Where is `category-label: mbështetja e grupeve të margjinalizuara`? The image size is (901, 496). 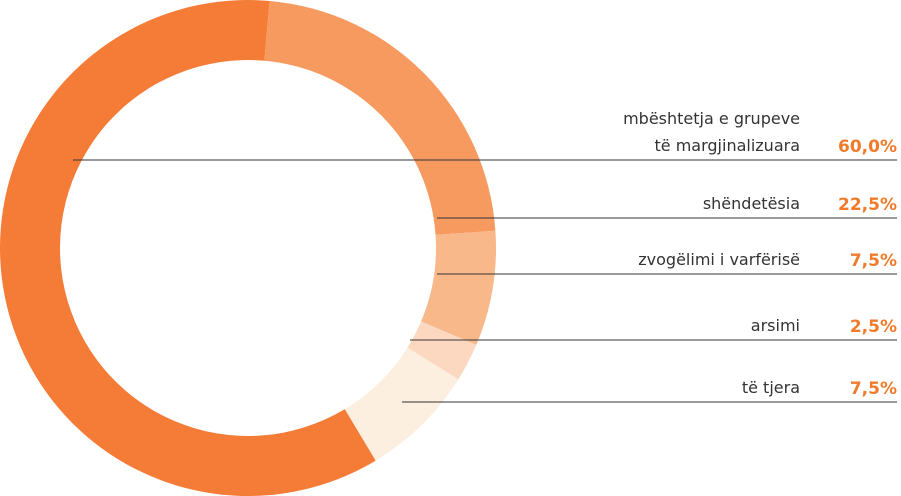
category-label: mbështetja e grupeve të margjinalizuara is located at coordinates (711, 132).